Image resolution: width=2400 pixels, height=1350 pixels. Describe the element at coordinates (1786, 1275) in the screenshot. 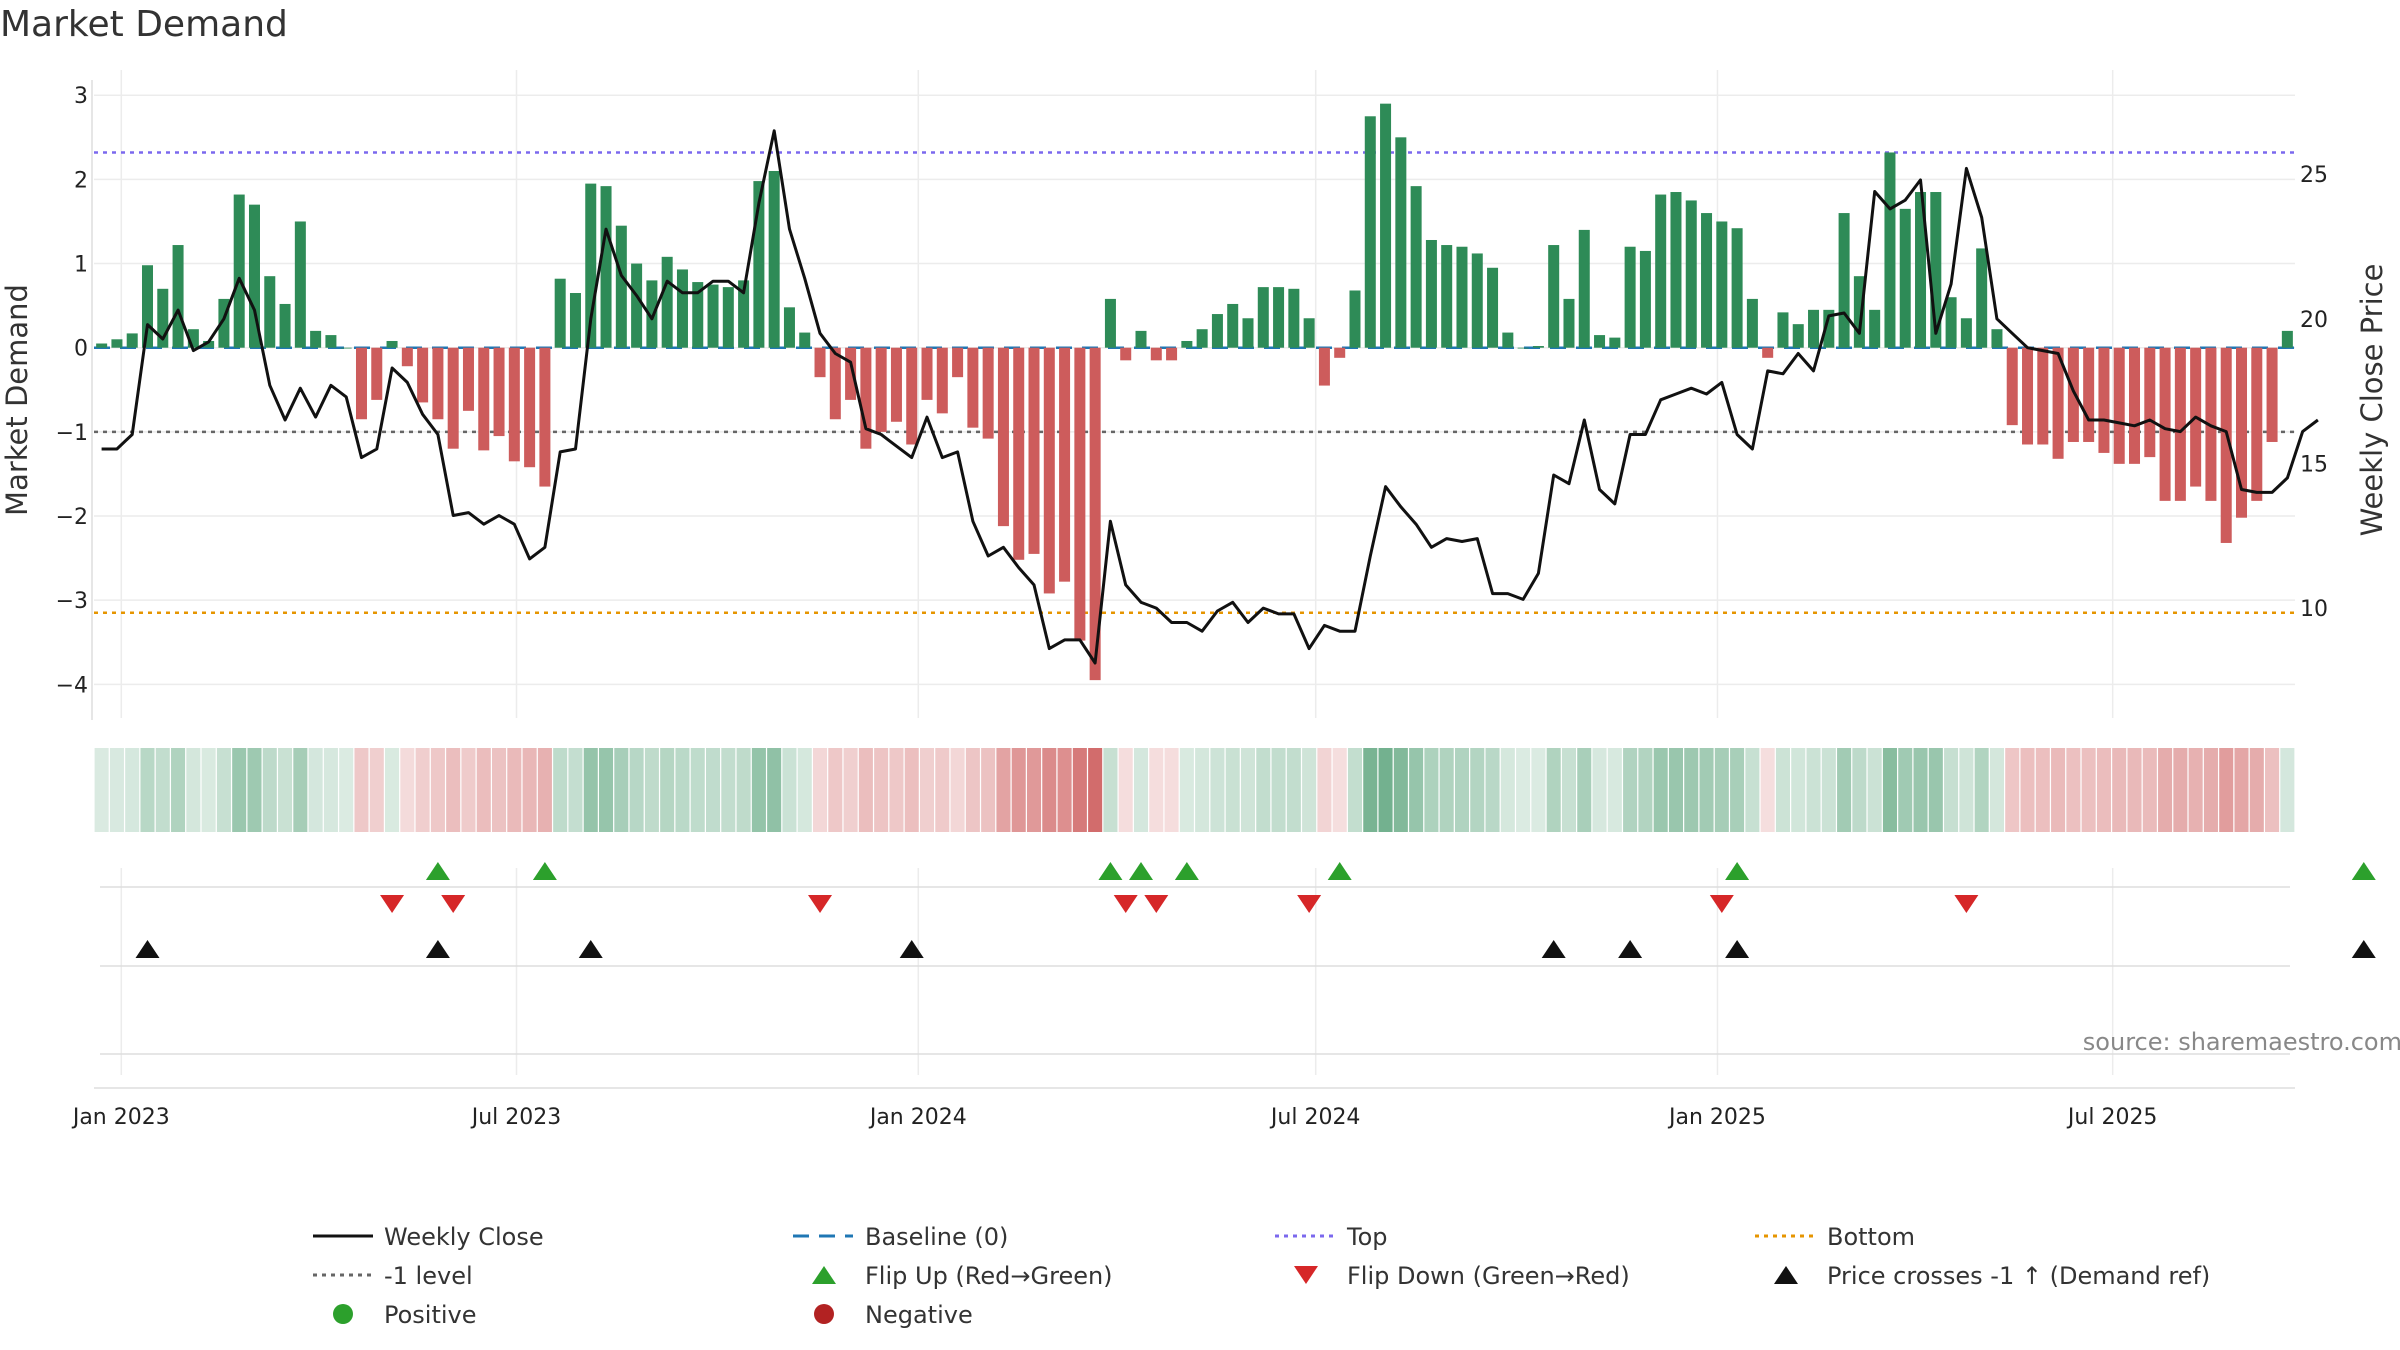

I see `legend-swatch-price-cross` at that location.